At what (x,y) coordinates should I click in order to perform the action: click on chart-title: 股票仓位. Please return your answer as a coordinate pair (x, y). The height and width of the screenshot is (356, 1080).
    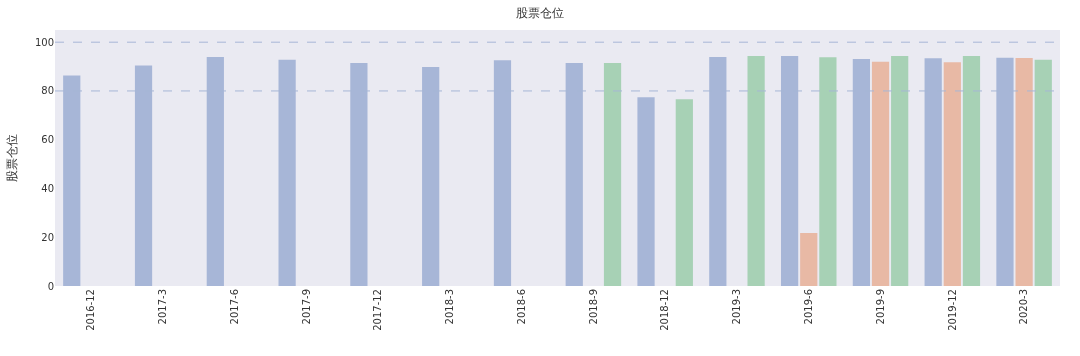
    Looking at the image, I should click on (540, 13).